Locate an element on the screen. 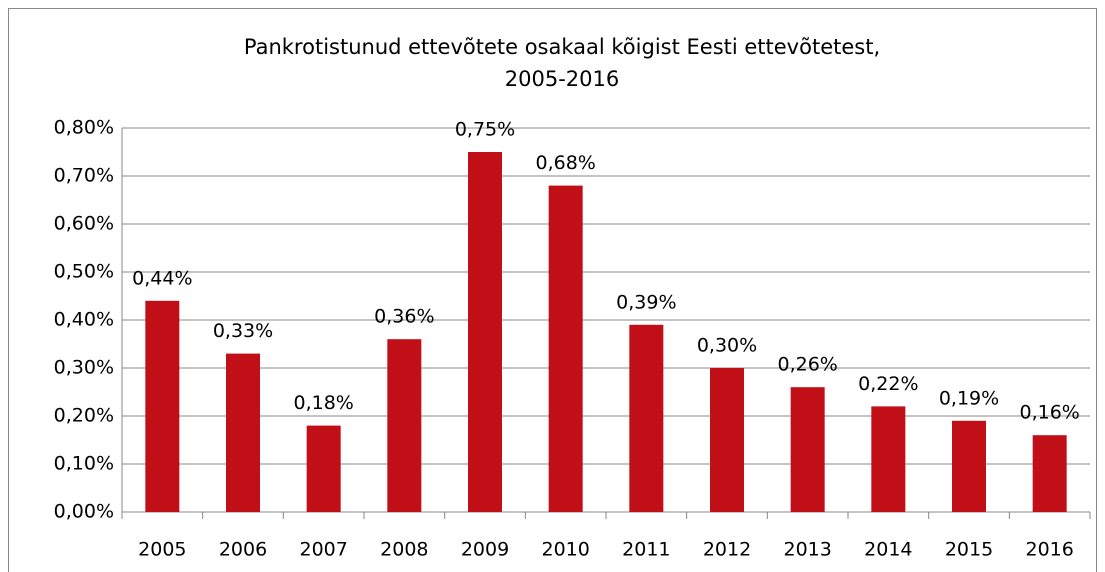 The image size is (1105, 572). value-label: 0,44% is located at coordinates (162, 278).